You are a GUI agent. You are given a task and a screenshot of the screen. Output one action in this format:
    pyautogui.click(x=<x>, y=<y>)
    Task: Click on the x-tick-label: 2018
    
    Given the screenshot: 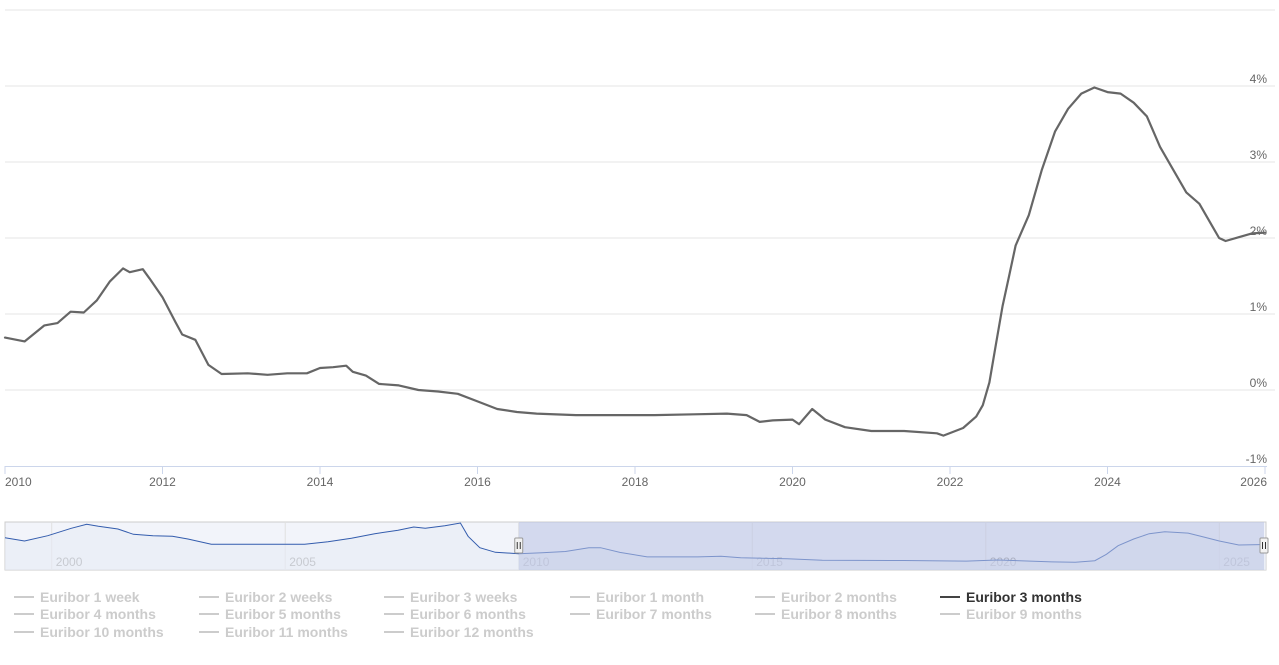 What is the action you would take?
    pyautogui.click(x=635, y=482)
    